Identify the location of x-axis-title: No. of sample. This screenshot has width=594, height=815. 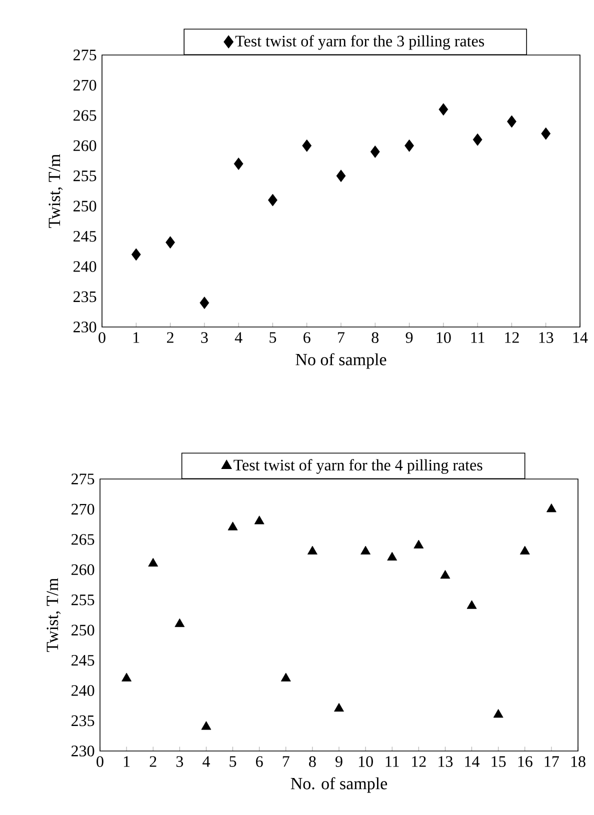
(339, 785).